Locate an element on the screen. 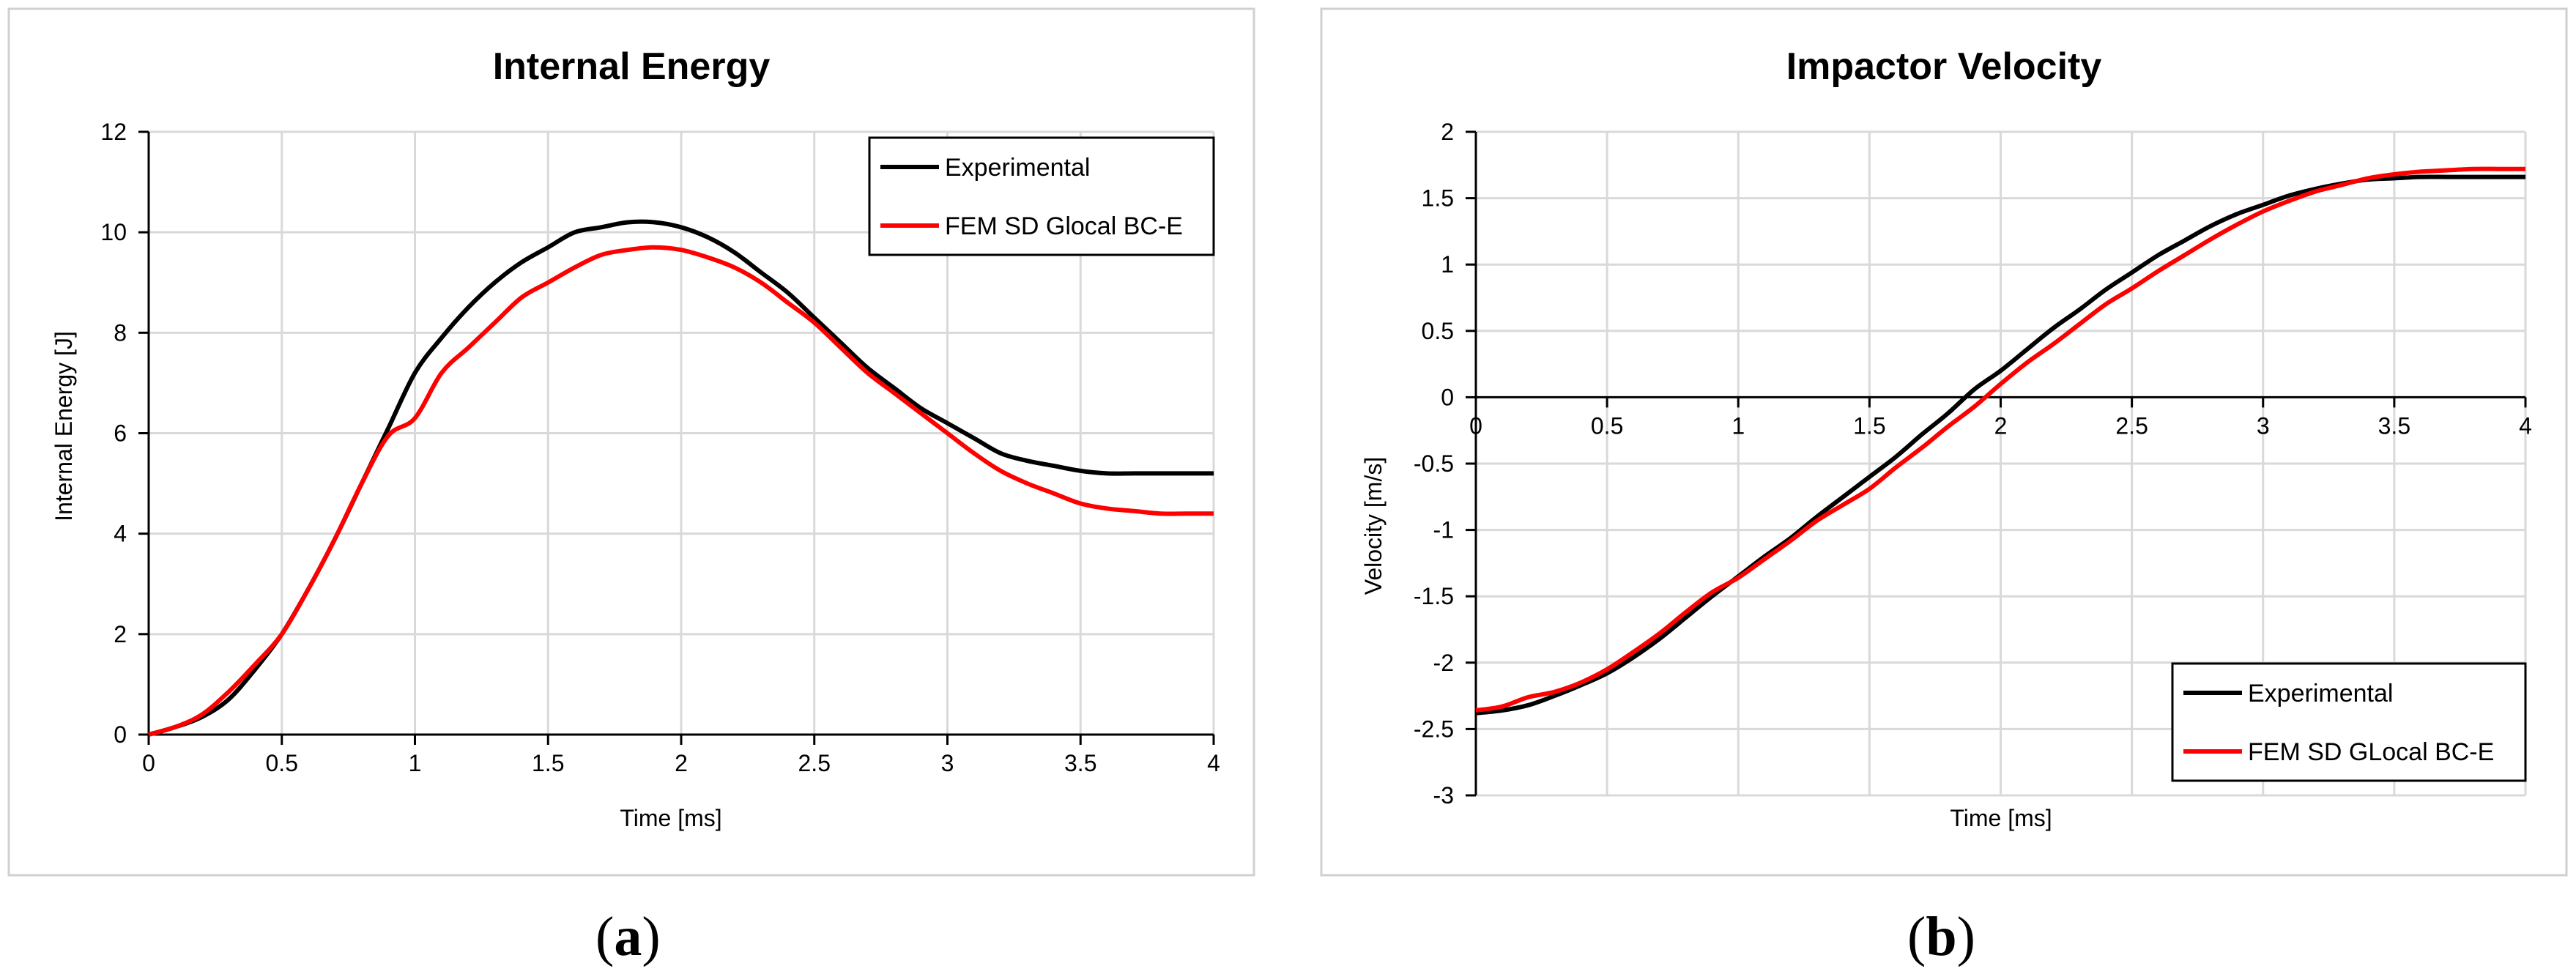  y-tick-label: -2 is located at coordinates (1443, 663).